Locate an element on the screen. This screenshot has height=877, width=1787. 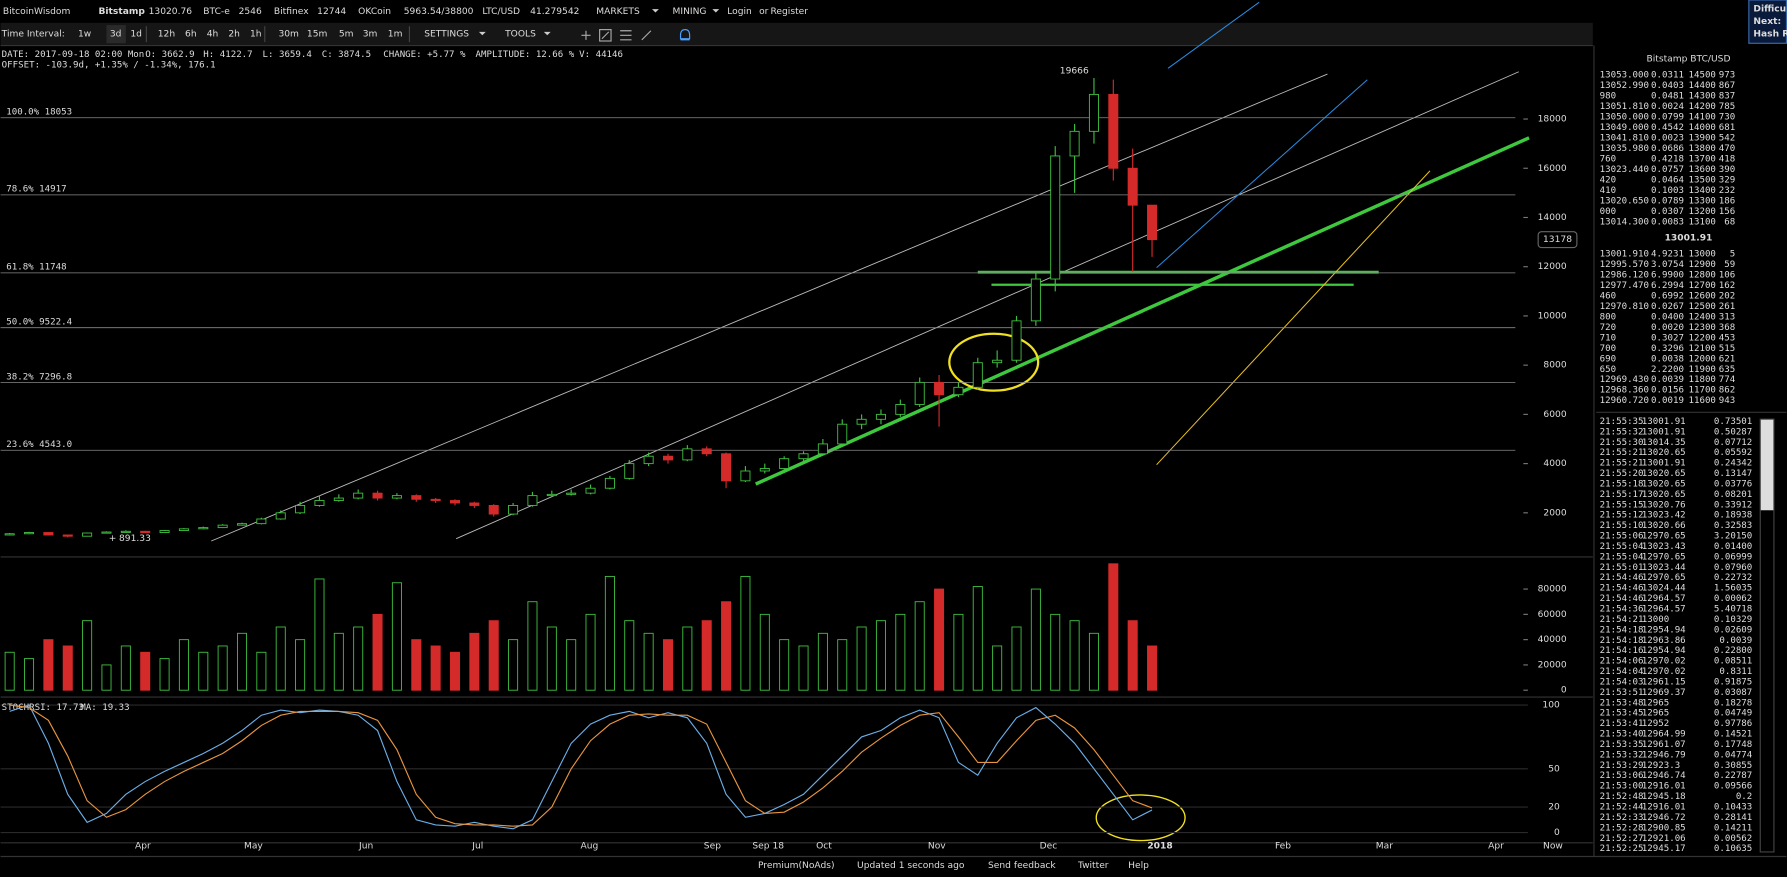
scrollbar-track is located at coordinates (1767, 635).